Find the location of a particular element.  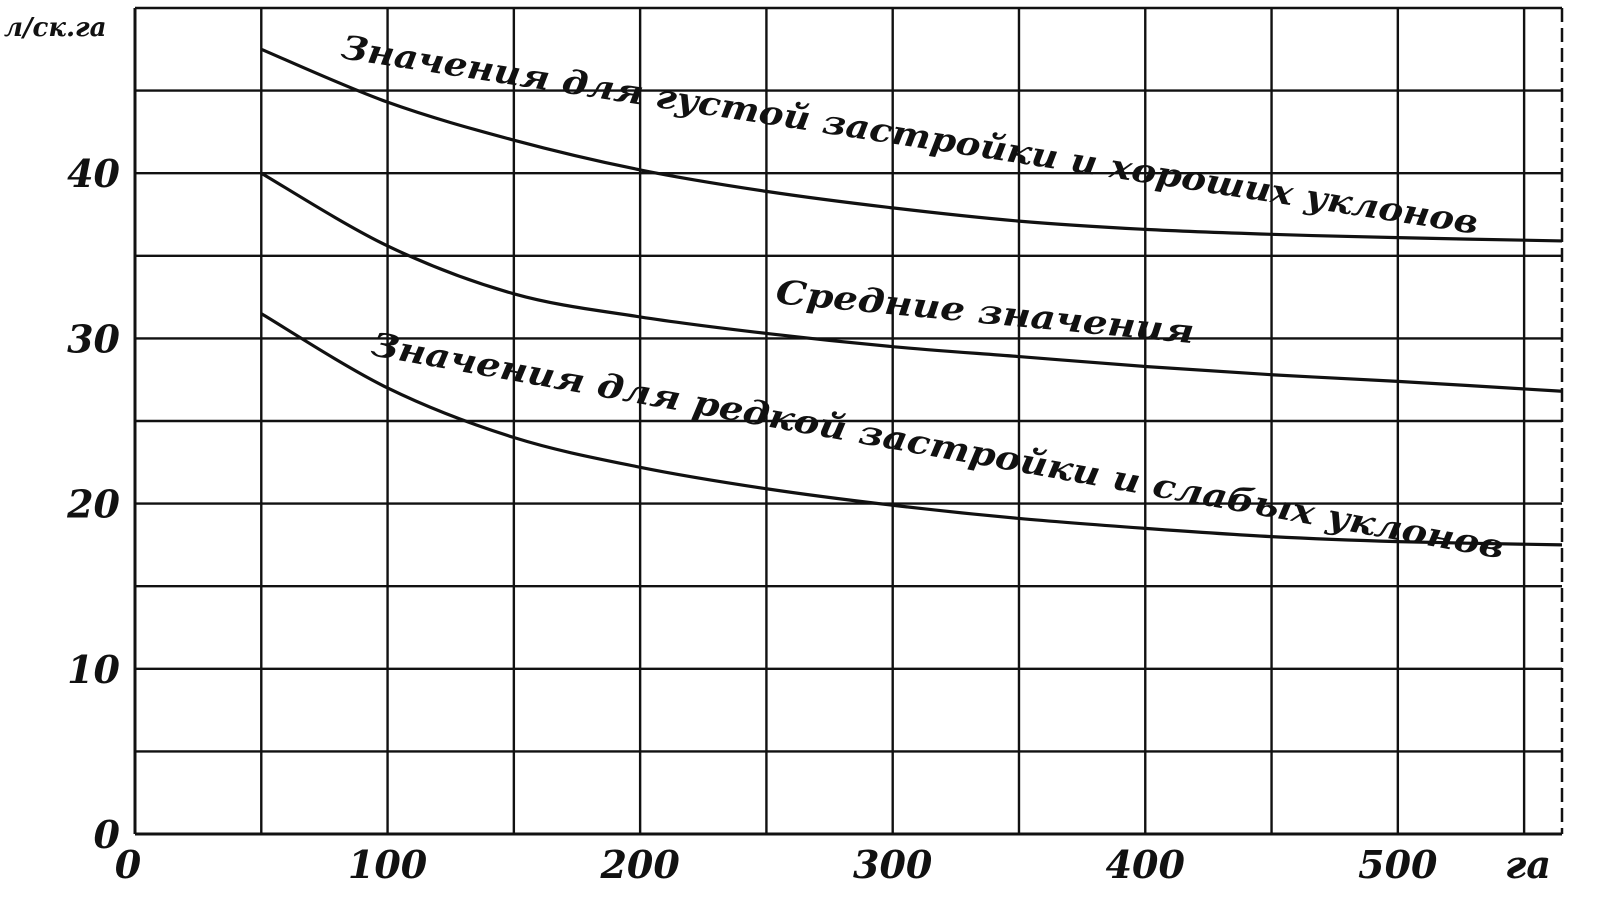

x-tick-label: 500 is located at coordinates (1398, 864).